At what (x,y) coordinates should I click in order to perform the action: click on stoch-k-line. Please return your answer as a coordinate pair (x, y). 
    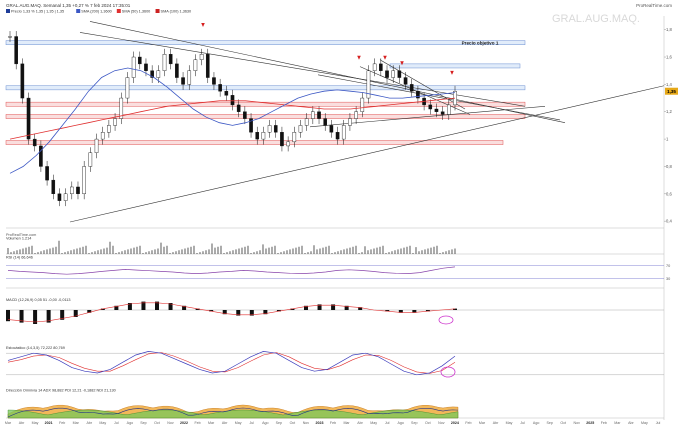
    Looking at the image, I should click on (231, 363).